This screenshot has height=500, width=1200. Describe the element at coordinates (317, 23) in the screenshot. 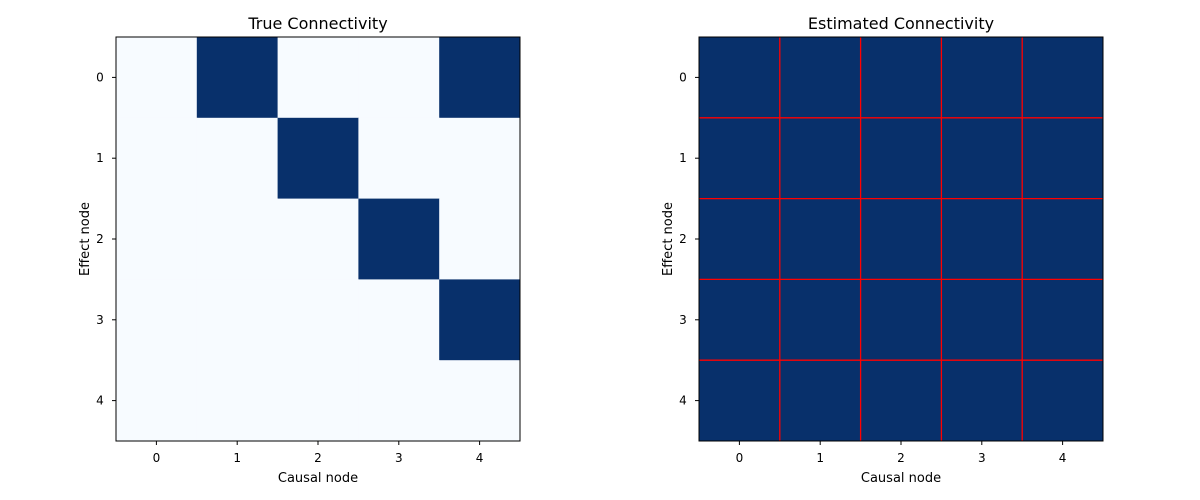

I see `chart-title: True Connectivity` at that location.